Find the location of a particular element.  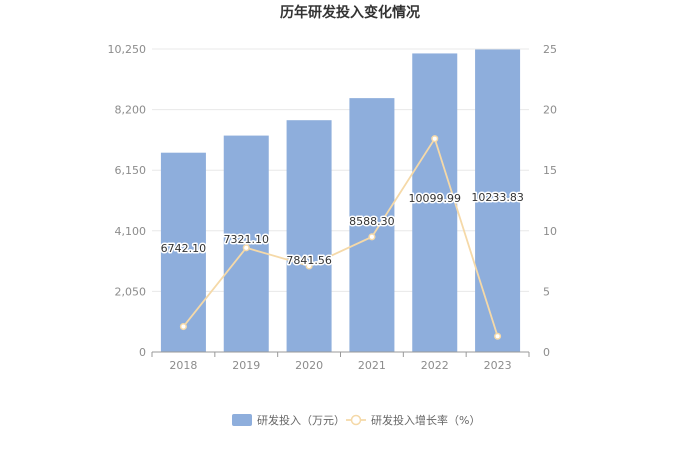

bar-value-label: 7841.56 is located at coordinates (309, 260).